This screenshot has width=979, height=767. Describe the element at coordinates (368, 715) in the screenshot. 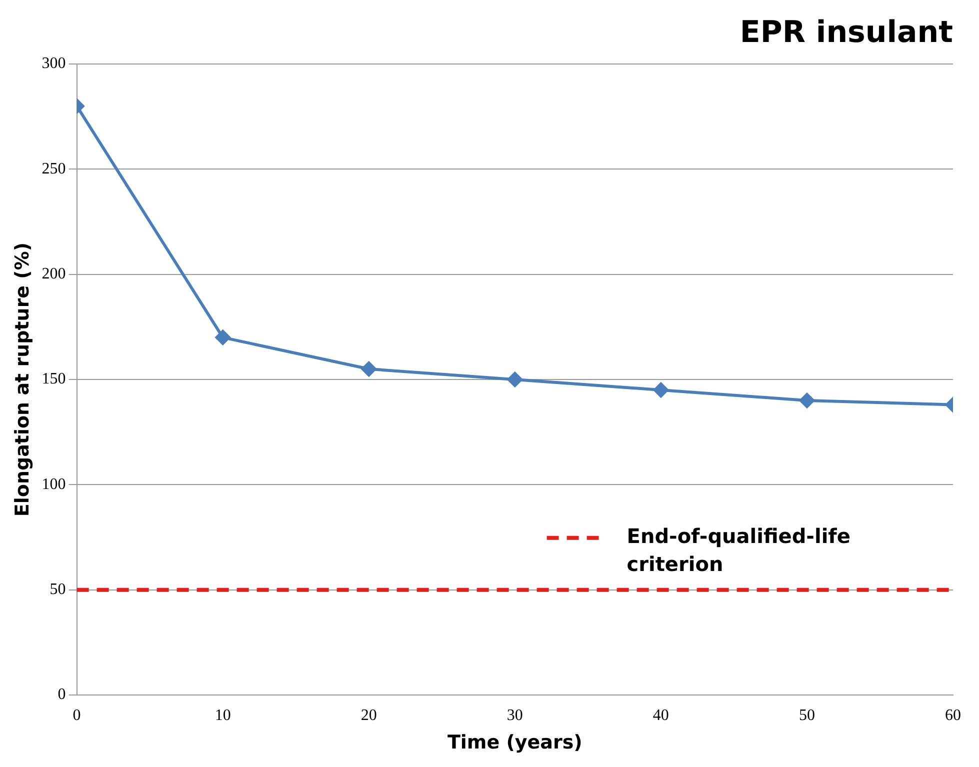

I see `x-tick-label: 20` at that location.